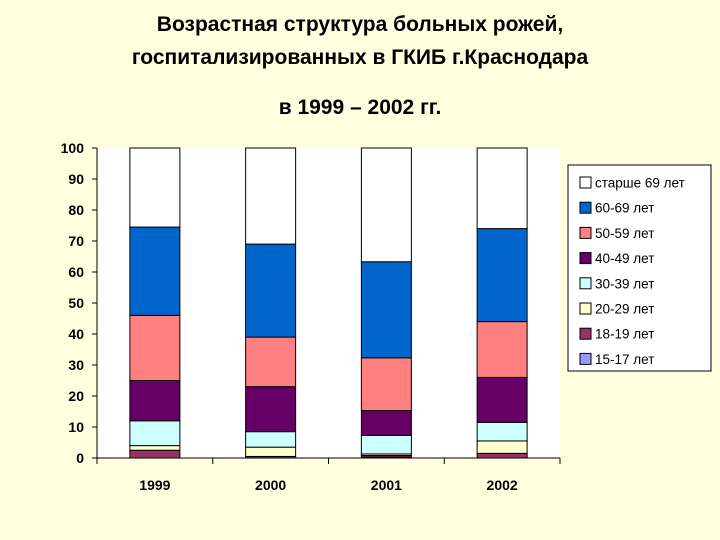 The height and width of the screenshot is (540, 720). What do you see at coordinates (76, 303) in the screenshot?
I see `y-tick-label: 50` at bounding box center [76, 303].